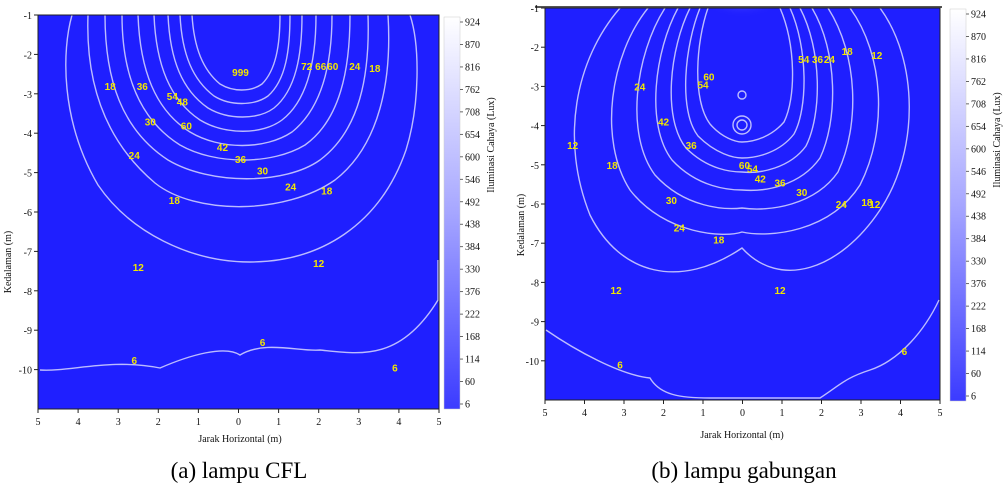 The image size is (1005, 488). I want to click on contour-label: 12, so click(139, 268).